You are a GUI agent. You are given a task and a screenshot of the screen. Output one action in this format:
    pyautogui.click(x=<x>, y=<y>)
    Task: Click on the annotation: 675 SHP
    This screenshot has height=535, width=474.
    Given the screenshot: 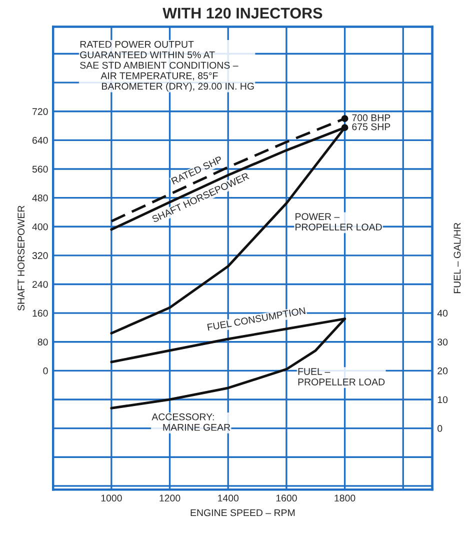 What is the action you would take?
    pyautogui.click(x=371, y=126)
    